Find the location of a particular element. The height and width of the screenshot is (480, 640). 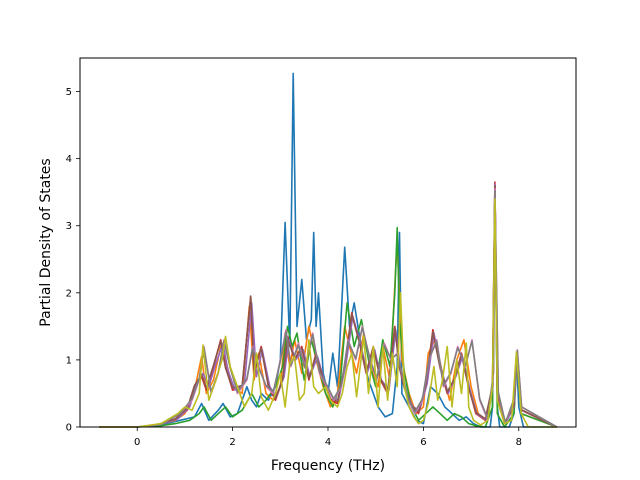

y-tick-label: 1 is located at coordinates (69, 360).